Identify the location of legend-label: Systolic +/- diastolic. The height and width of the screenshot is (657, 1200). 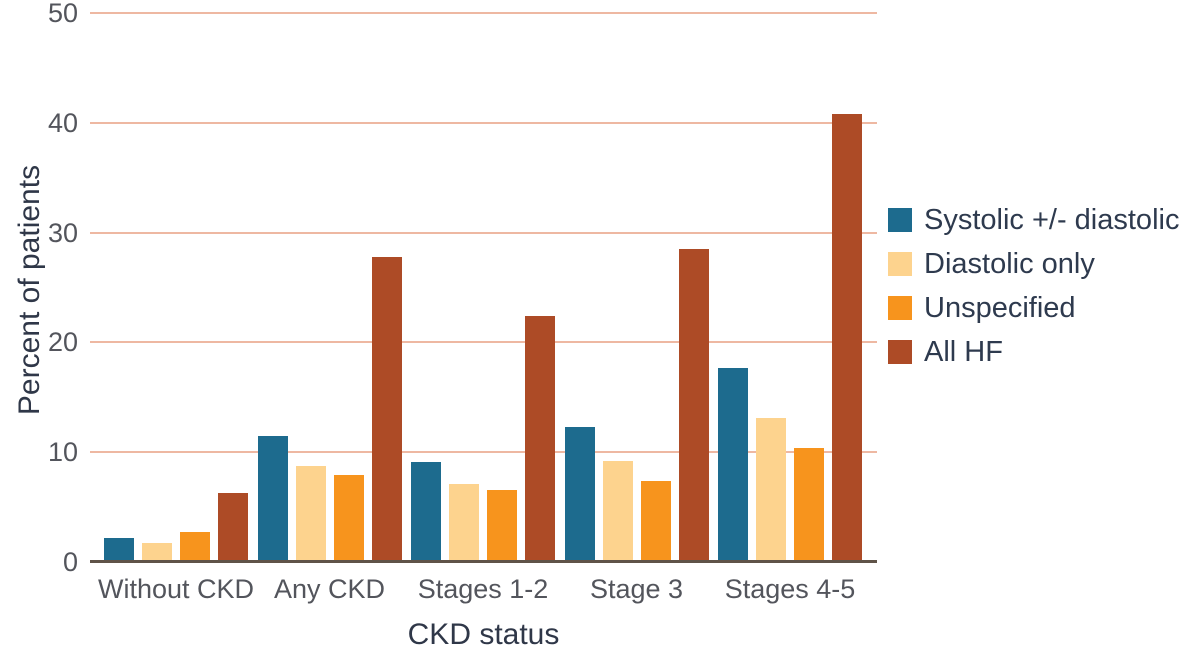
(1052, 219).